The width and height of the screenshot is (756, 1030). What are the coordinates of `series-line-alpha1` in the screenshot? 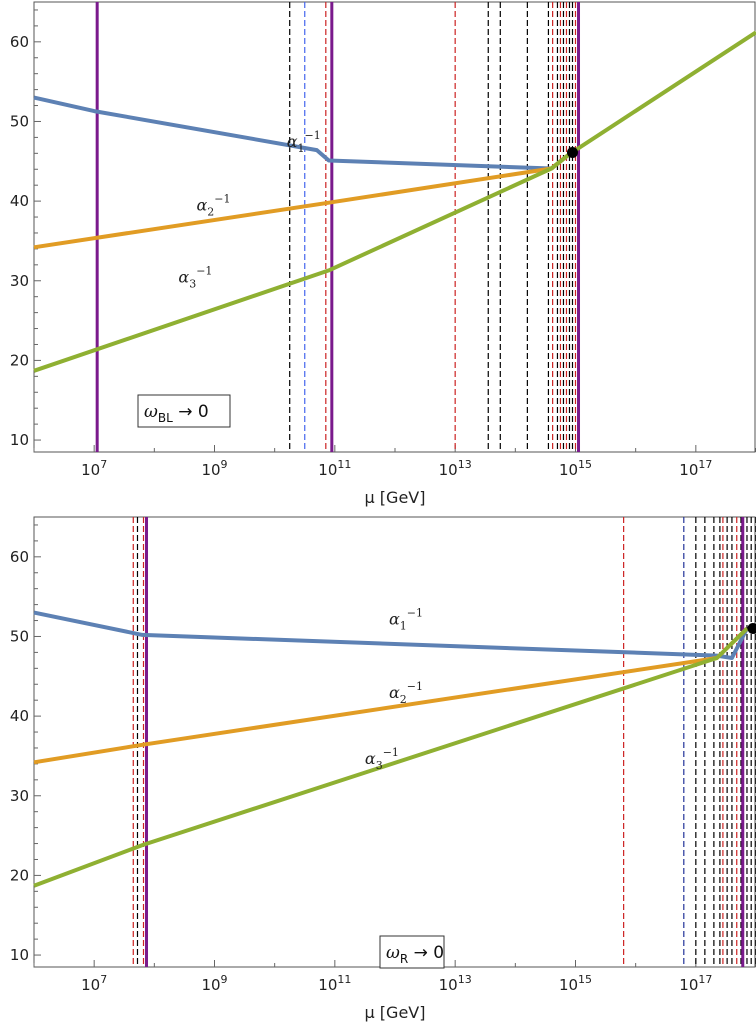 It's located at (302, 133).